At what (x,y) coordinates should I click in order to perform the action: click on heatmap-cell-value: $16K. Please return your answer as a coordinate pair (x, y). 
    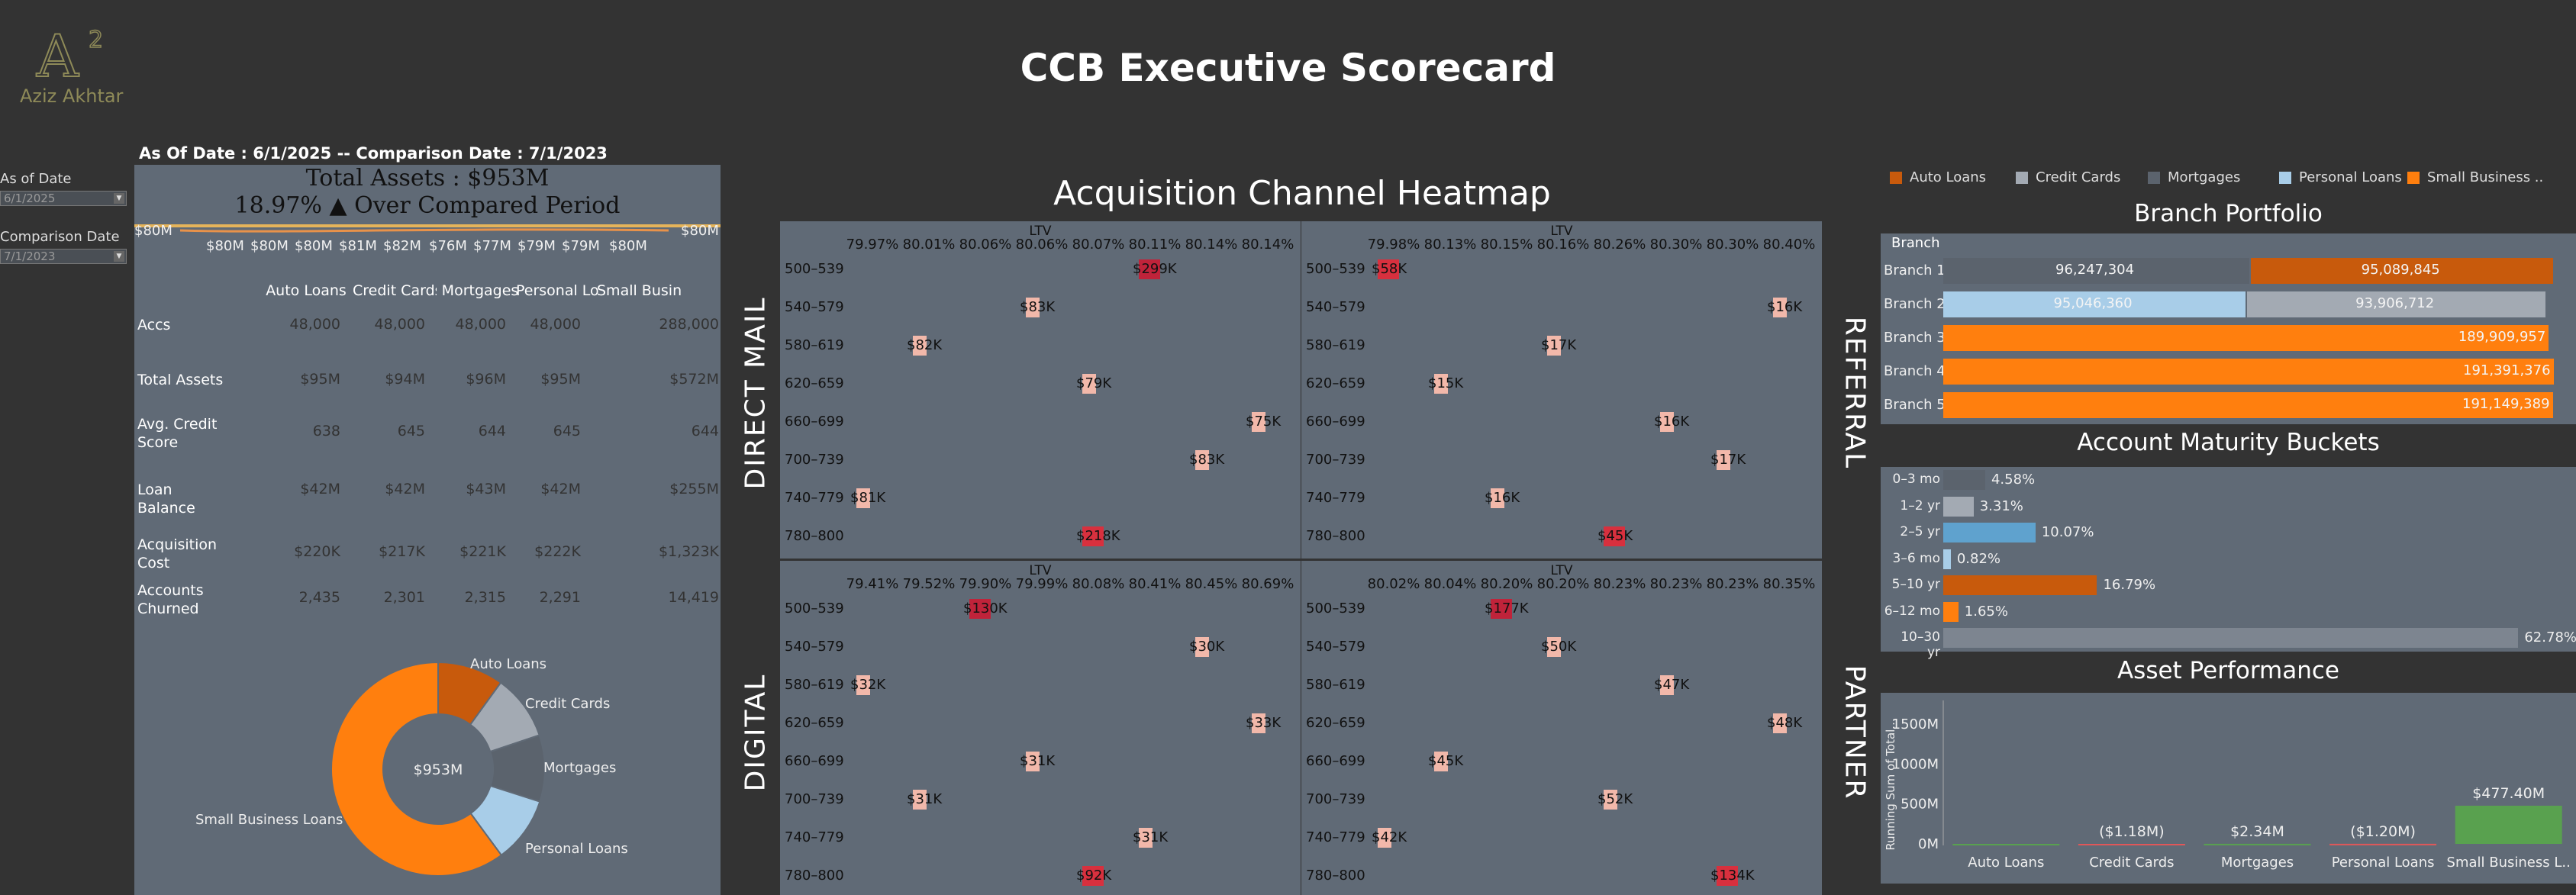
    Looking at the image, I should click on (1502, 498).